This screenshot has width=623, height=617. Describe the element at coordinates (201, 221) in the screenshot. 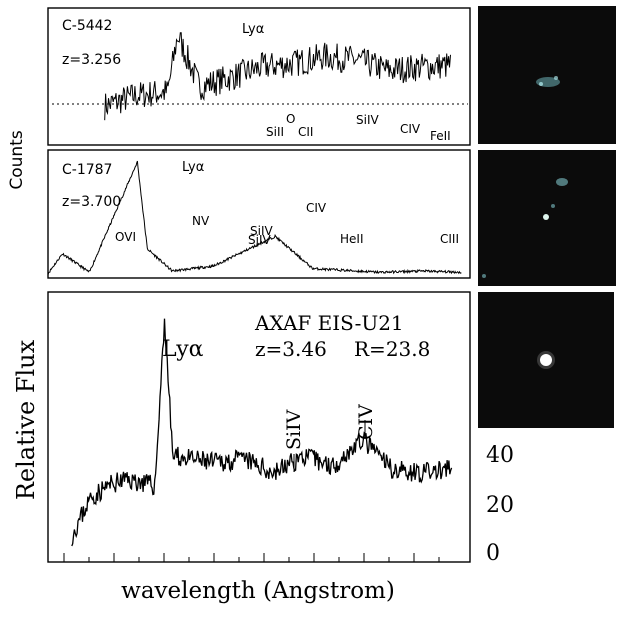

I see `nv-label-2: NV` at that location.